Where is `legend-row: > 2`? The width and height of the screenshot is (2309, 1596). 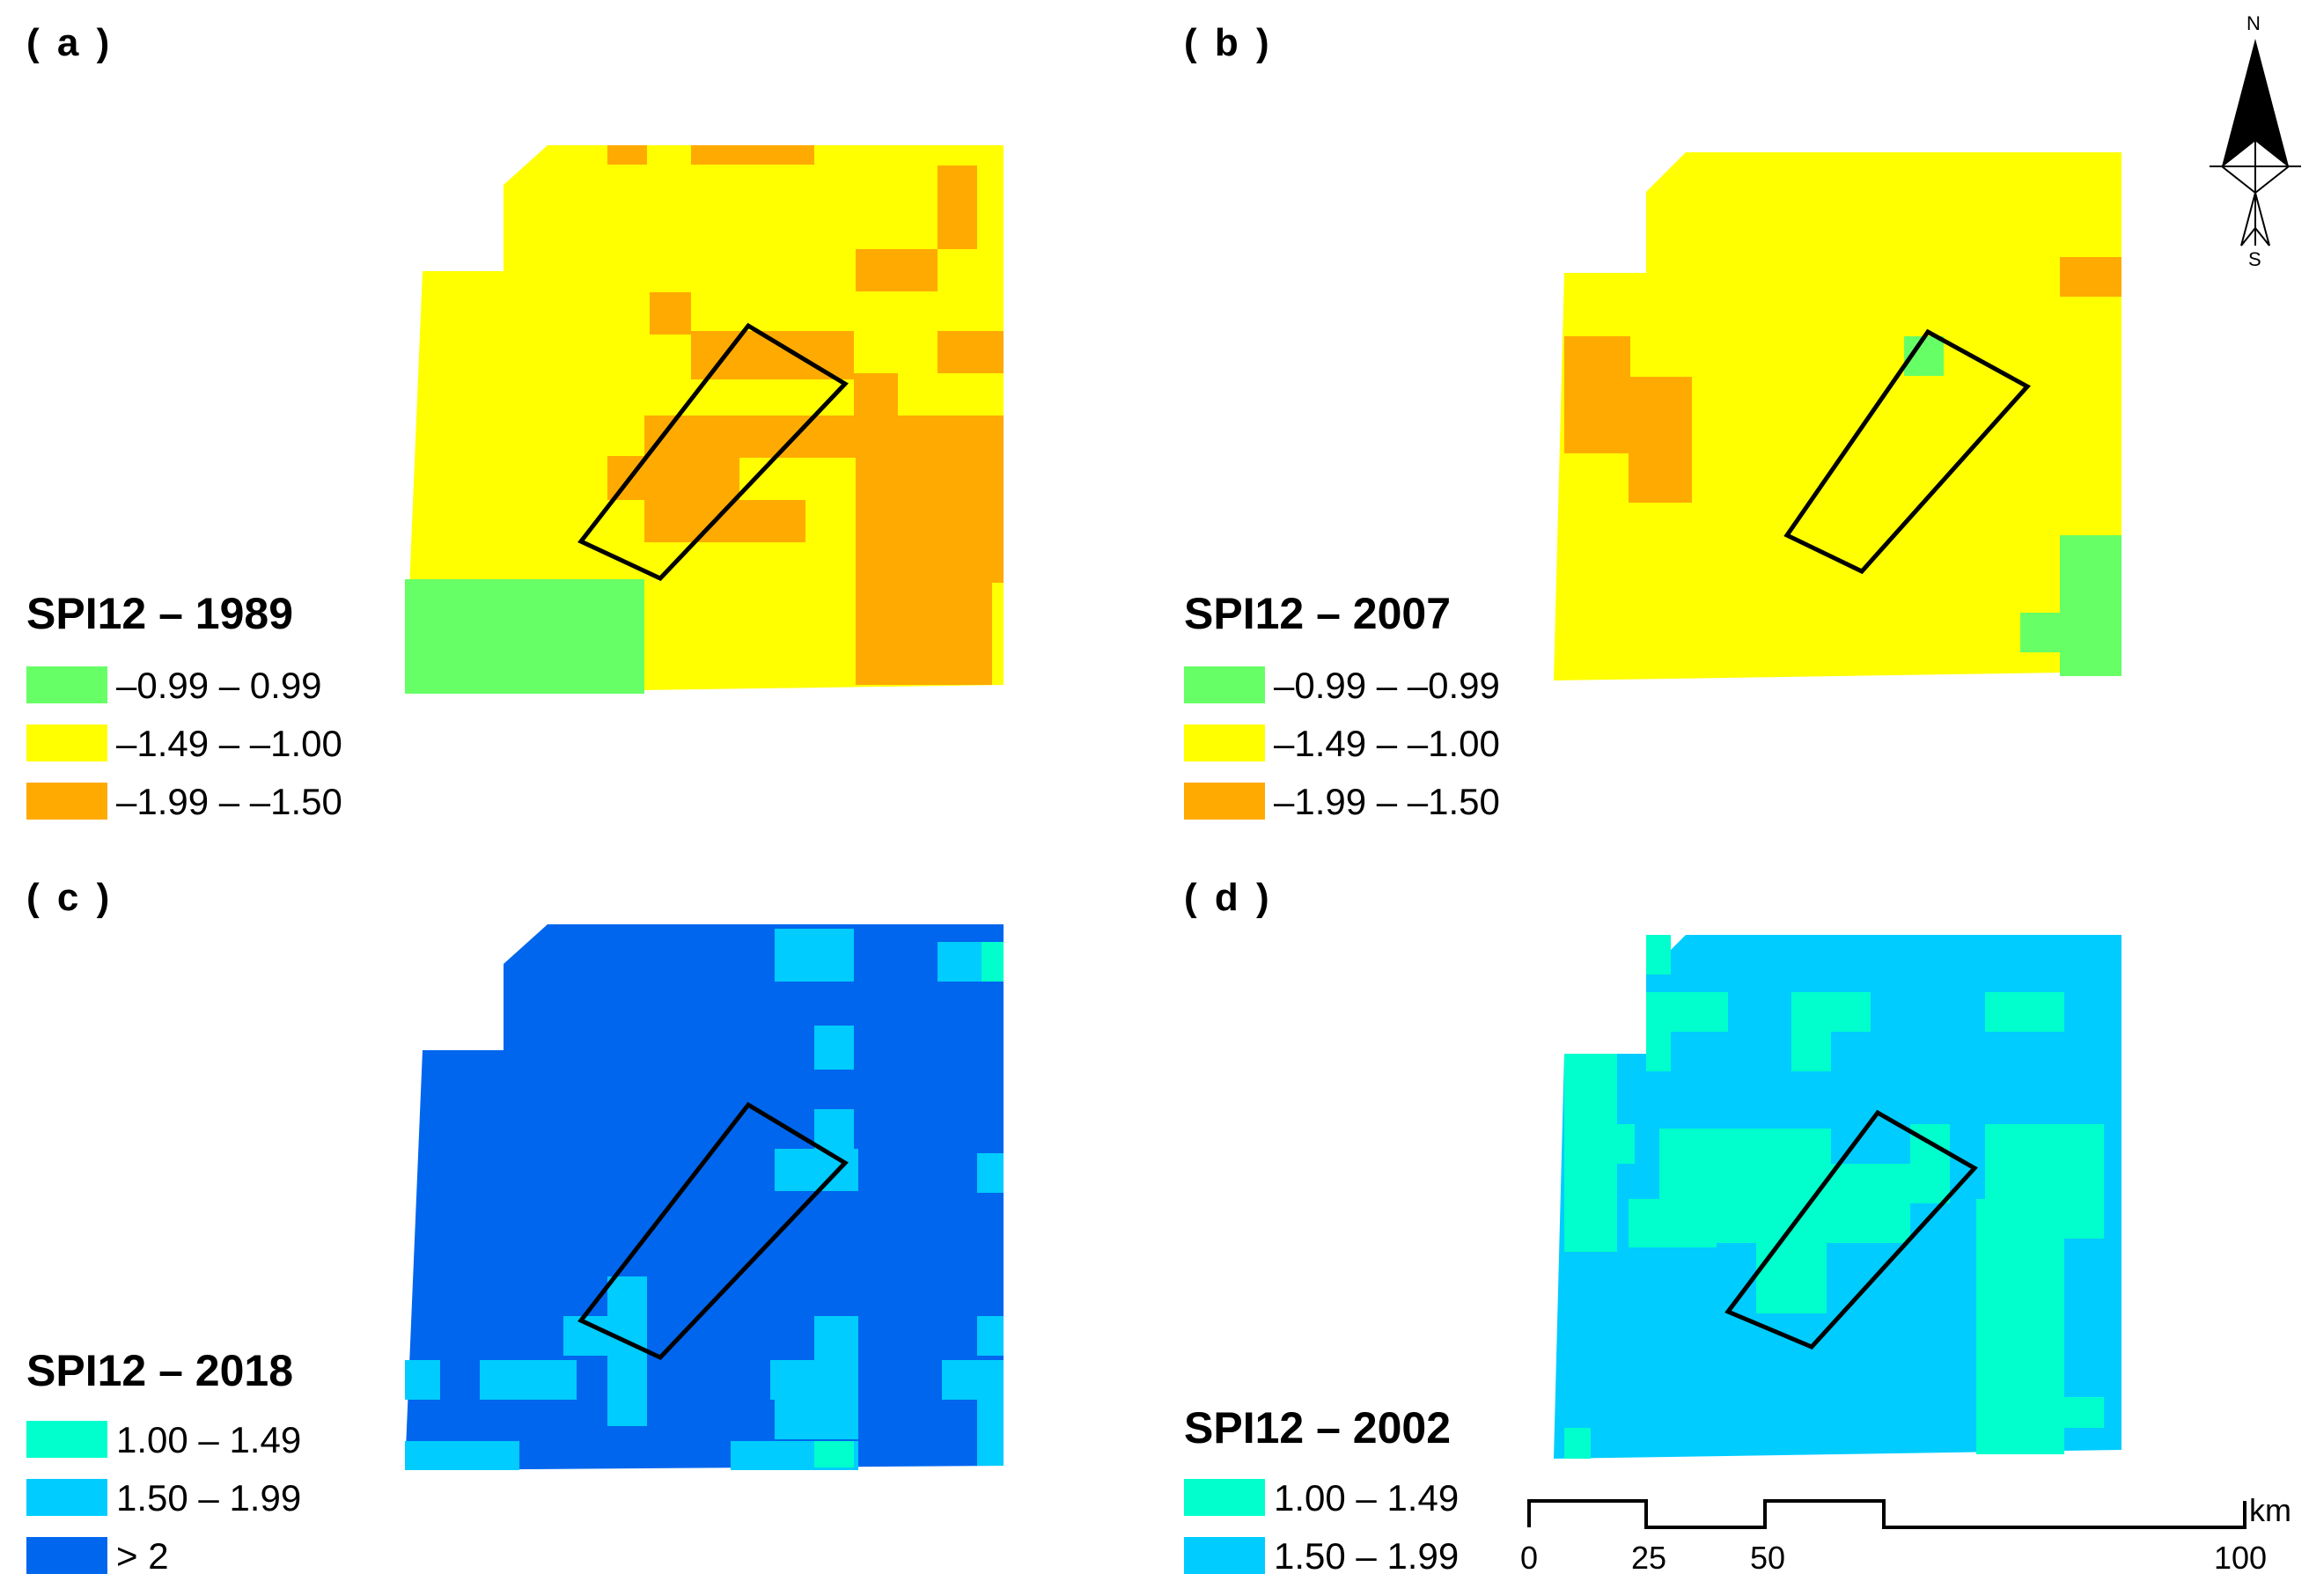
legend-row: > 2 is located at coordinates (255, 1556).